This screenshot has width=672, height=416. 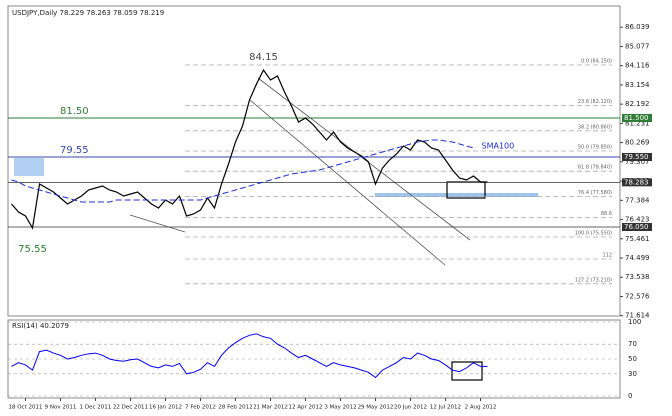 What do you see at coordinates (637, 258) in the screenshot?
I see `y-tick-label: 74.499` at bounding box center [637, 258].